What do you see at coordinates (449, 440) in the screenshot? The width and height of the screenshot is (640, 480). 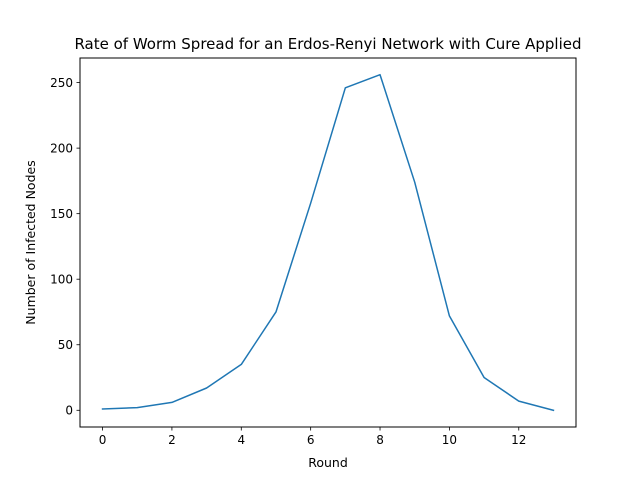 I see `x-tick-label: 10` at bounding box center [449, 440].